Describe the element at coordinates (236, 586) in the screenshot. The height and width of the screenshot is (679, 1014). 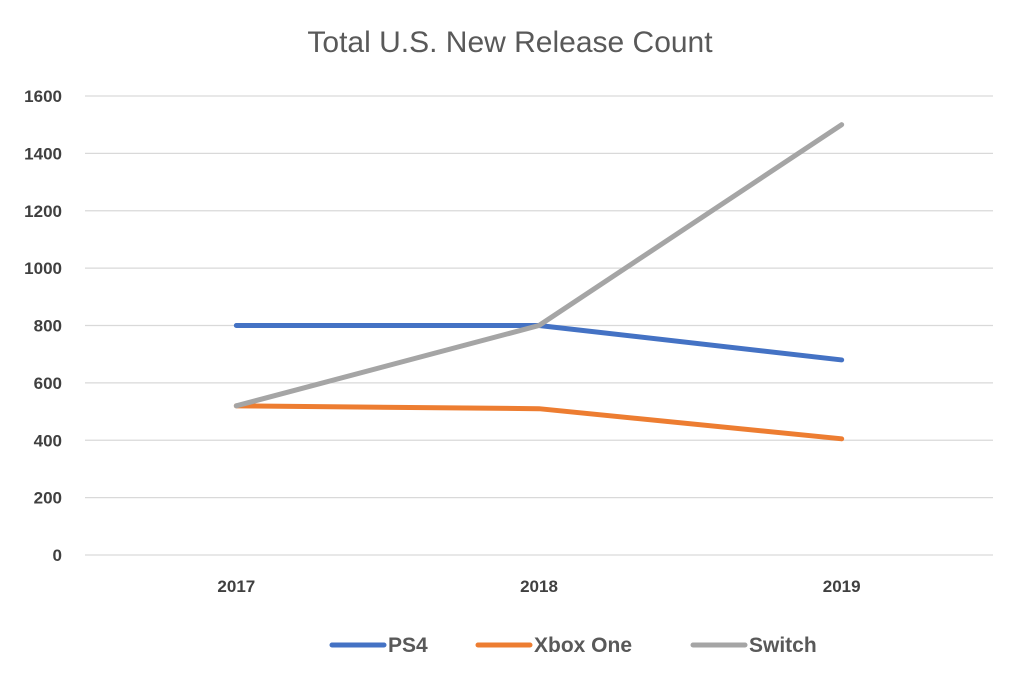
I see `x-tick-label: 2017` at that location.